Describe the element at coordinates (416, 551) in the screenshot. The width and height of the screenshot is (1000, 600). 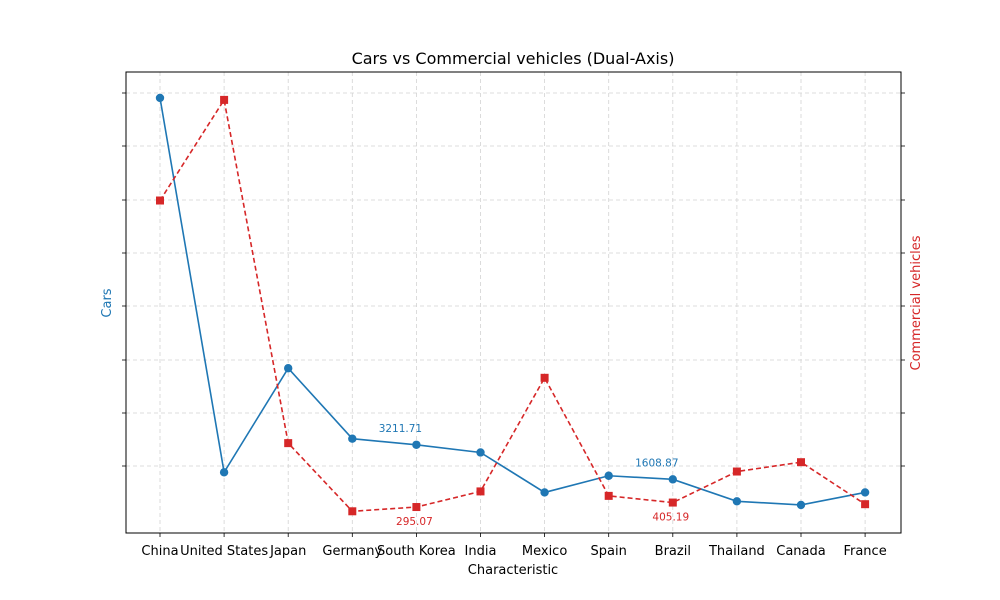
I see `x-tick-label: South Korea` at that location.